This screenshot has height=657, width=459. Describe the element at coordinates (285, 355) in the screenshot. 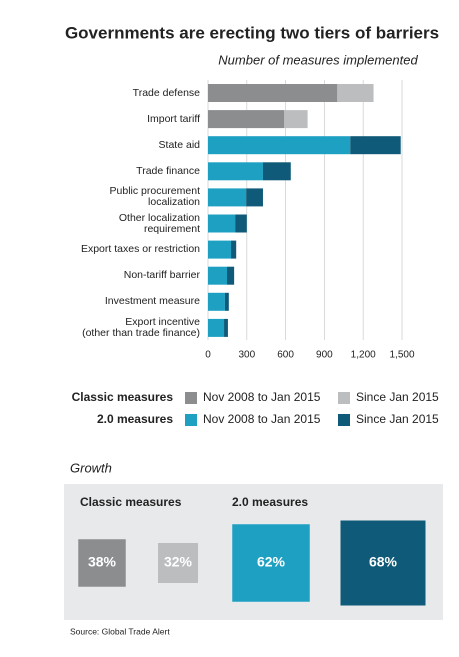

I see `x-tick-label: 600` at that location.